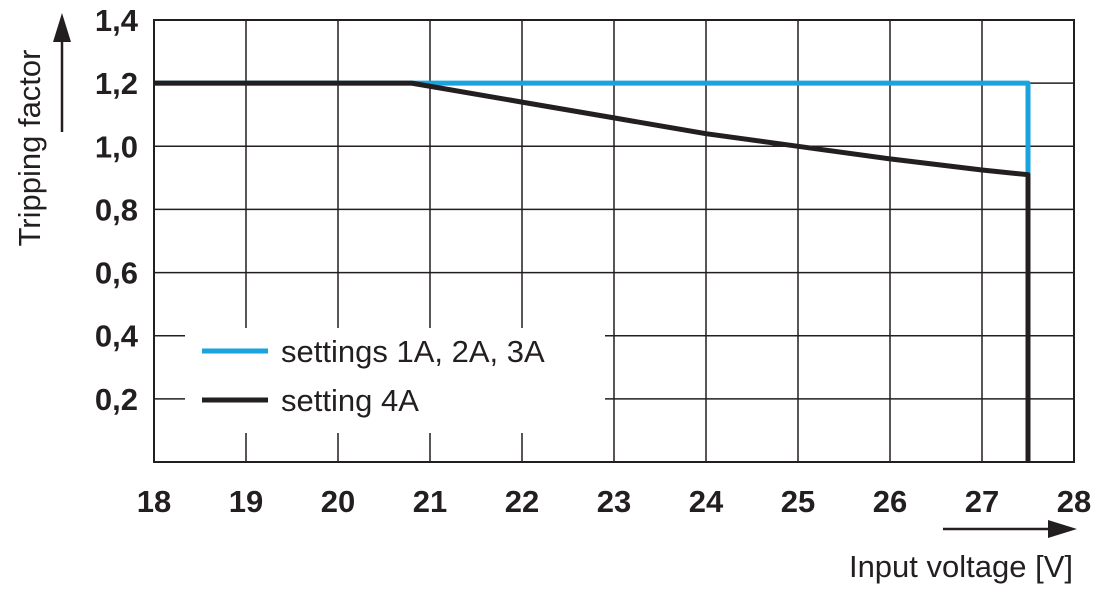 The height and width of the screenshot is (594, 1101). I want to click on legend-label-setting-4a: setting 4A, so click(350, 400).